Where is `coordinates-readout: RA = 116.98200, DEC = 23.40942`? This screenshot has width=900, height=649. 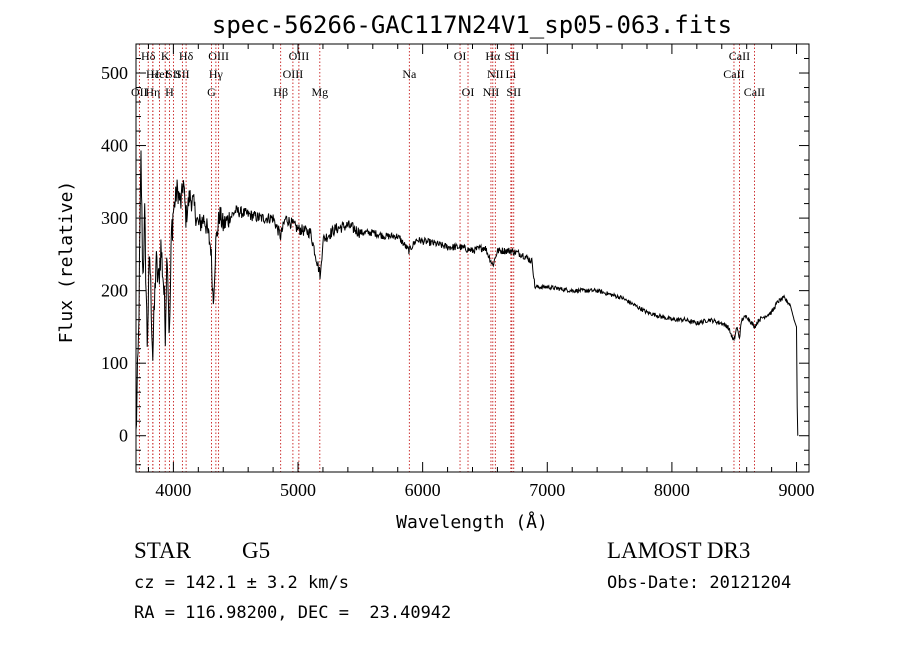 coordinates-readout: RA = 116.98200, DEC = 23.40942 is located at coordinates (293, 613).